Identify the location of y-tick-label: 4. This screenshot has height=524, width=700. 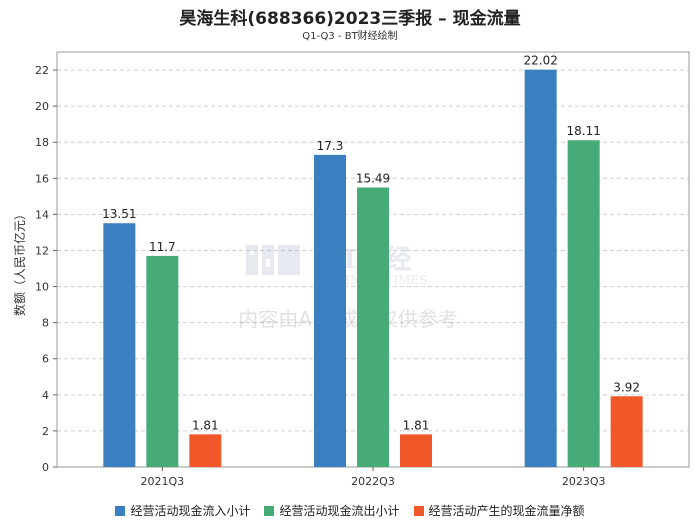
(45, 395).